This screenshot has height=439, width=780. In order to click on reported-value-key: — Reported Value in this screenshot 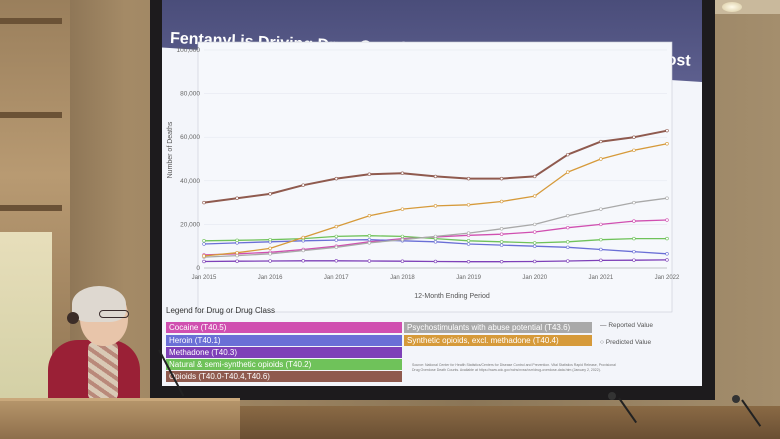, I will do `click(626, 325)`.